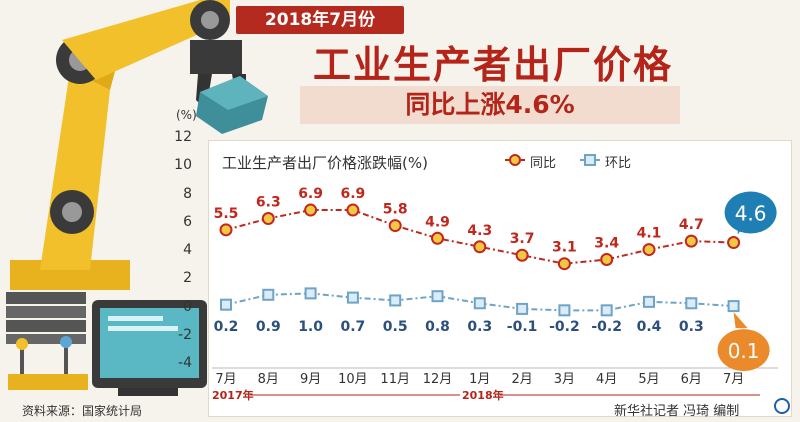 The height and width of the screenshot is (422, 800). I want to click on x-tick-label: 3月, so click(564, 379).